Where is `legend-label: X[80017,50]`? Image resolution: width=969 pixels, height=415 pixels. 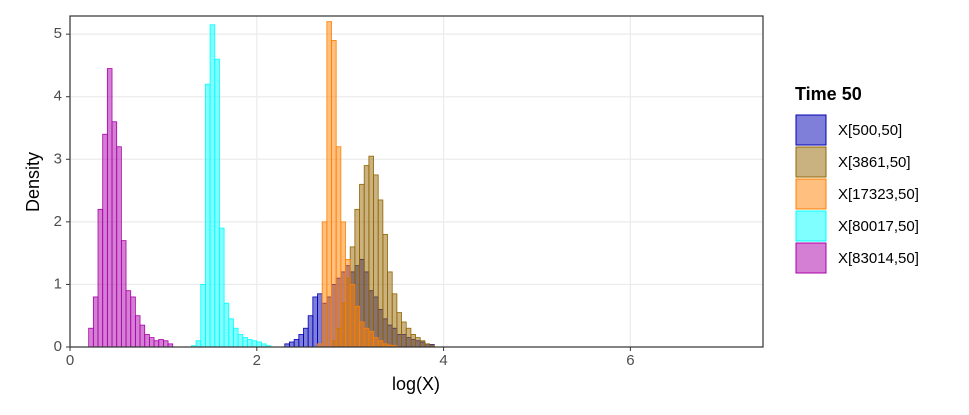 legend-label: X[80017,50] is located at coordinates (878, 226).